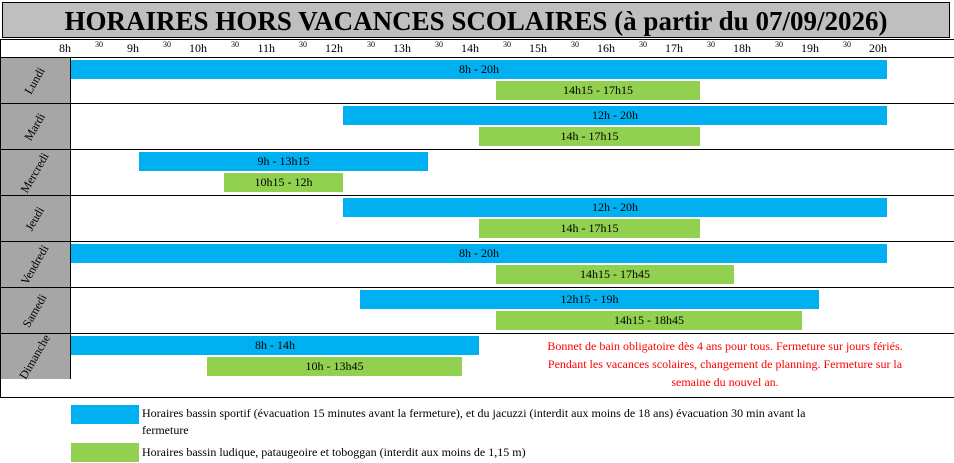  I want to click on day-label: Mardi, so click(34, 126).